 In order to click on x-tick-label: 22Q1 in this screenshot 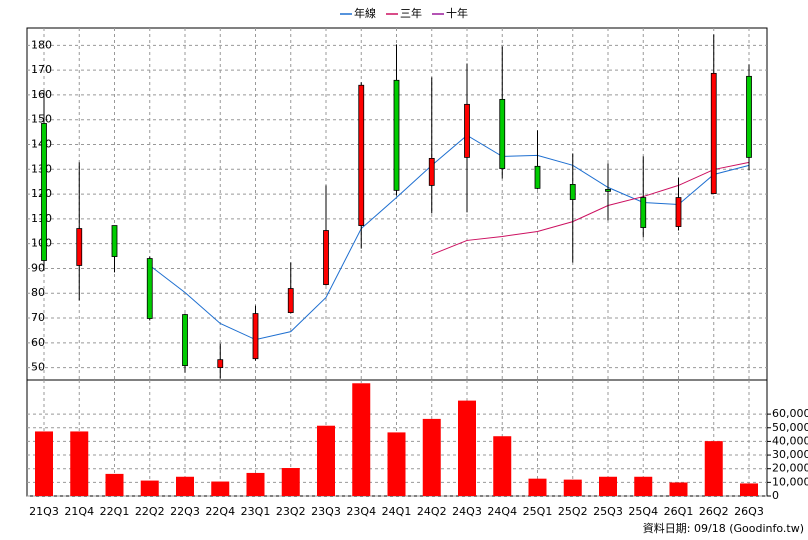, I will do `click(115, 511)`.